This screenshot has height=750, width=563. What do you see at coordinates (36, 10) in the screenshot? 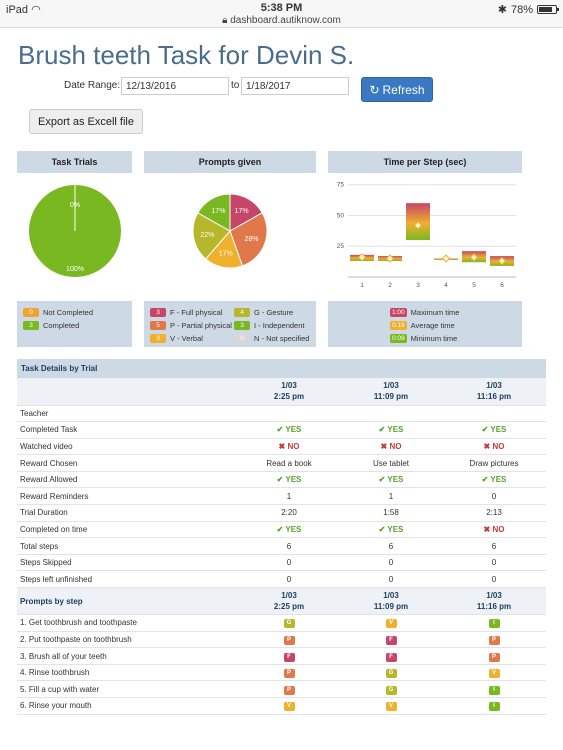
I see `wifi-icon: ︎◠` at bounding box center [36, 10].